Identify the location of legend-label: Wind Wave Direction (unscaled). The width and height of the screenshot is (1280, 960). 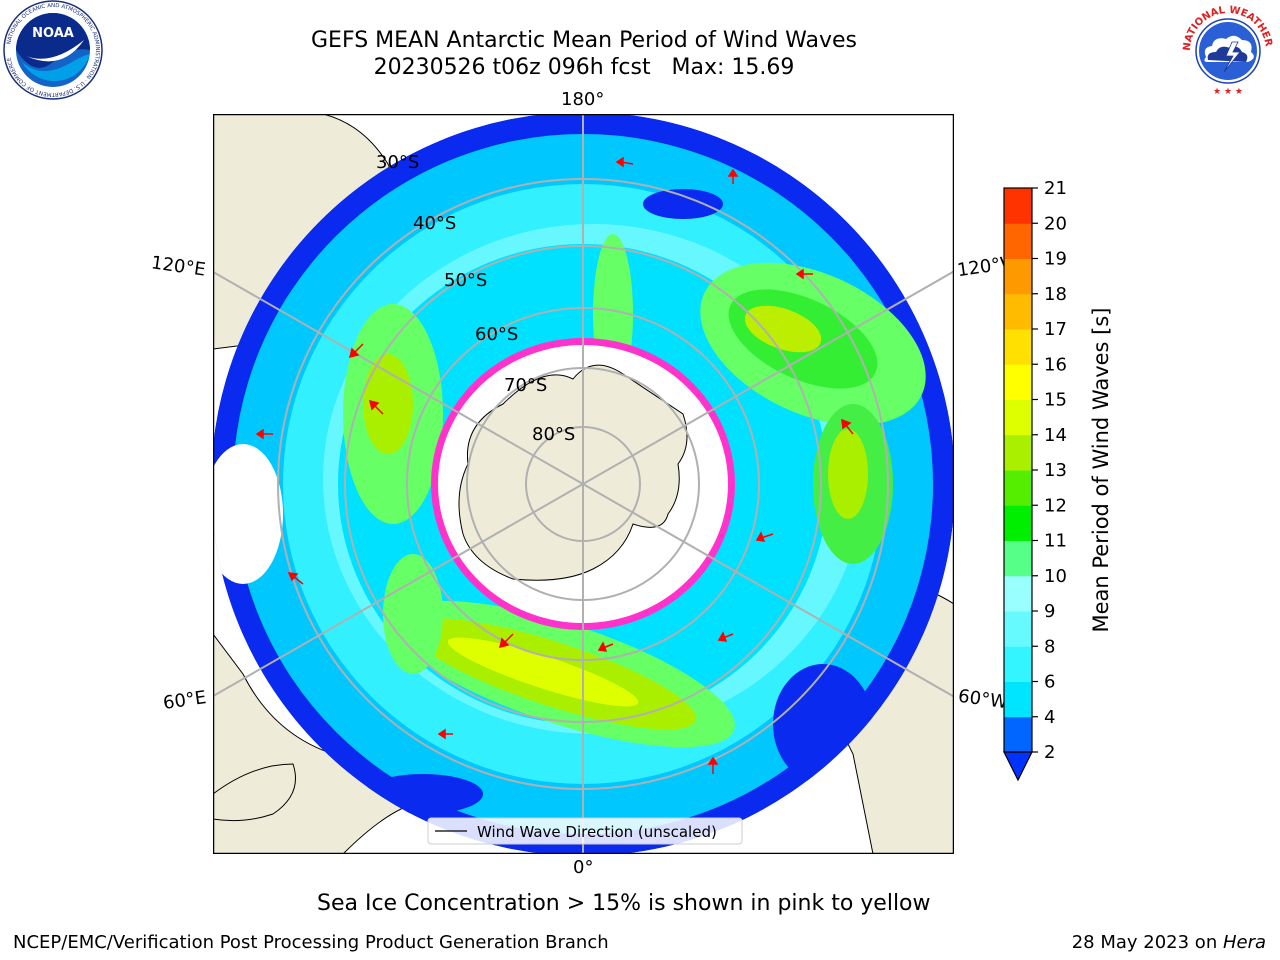
(597, 832).